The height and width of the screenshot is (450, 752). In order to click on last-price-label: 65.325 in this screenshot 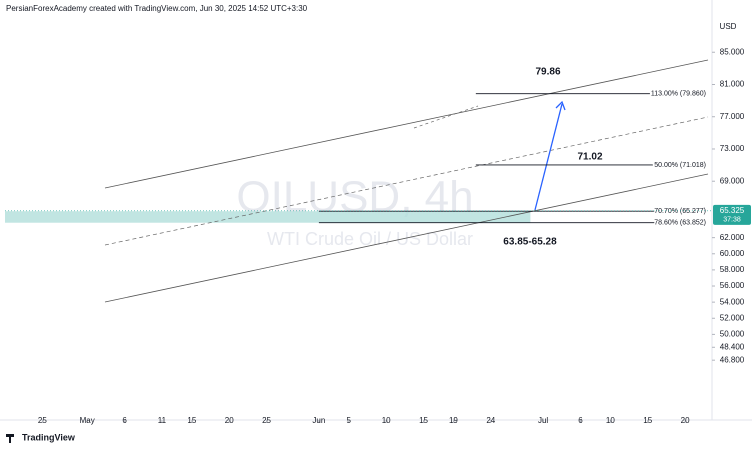, I will do `click(732, 210)`.